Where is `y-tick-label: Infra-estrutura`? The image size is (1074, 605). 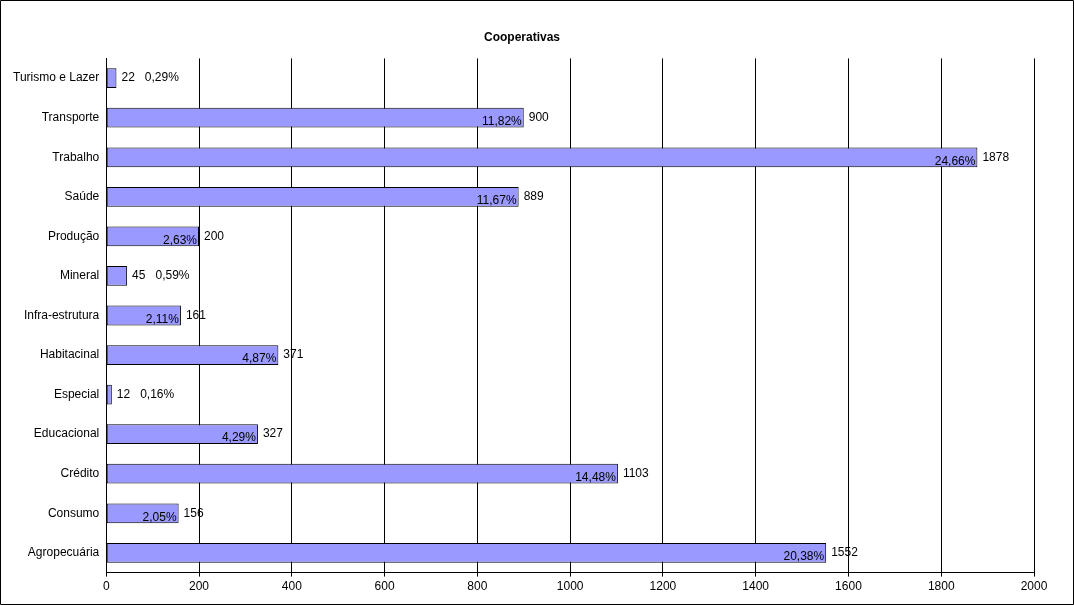
y-tick-label: Infra-estrutura is located at coordinates (61, 314).